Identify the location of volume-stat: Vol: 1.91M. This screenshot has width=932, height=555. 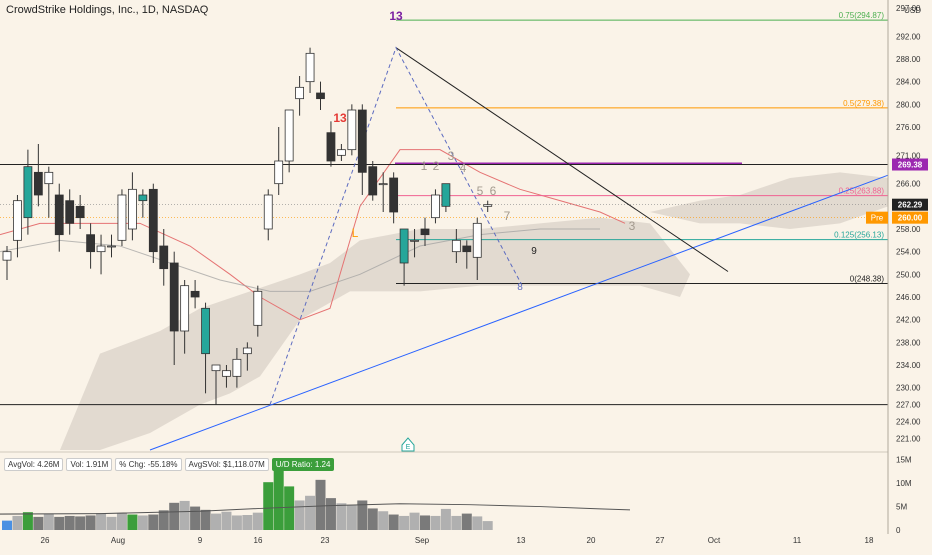
(89, 464).